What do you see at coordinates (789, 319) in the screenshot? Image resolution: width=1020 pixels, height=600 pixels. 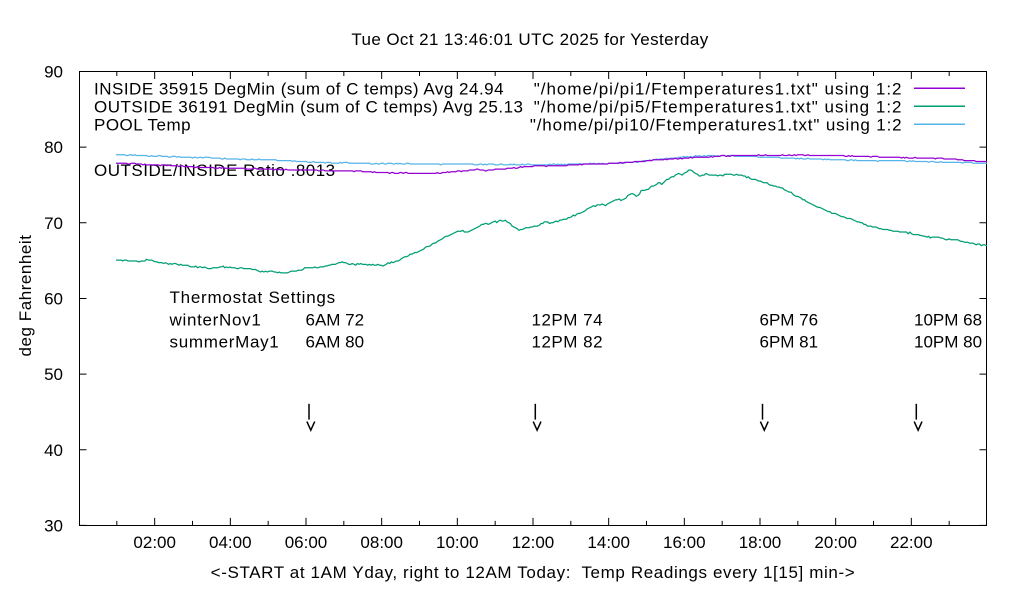 I see `svg-text: 6PM 76` at bounding box center [789, 319].